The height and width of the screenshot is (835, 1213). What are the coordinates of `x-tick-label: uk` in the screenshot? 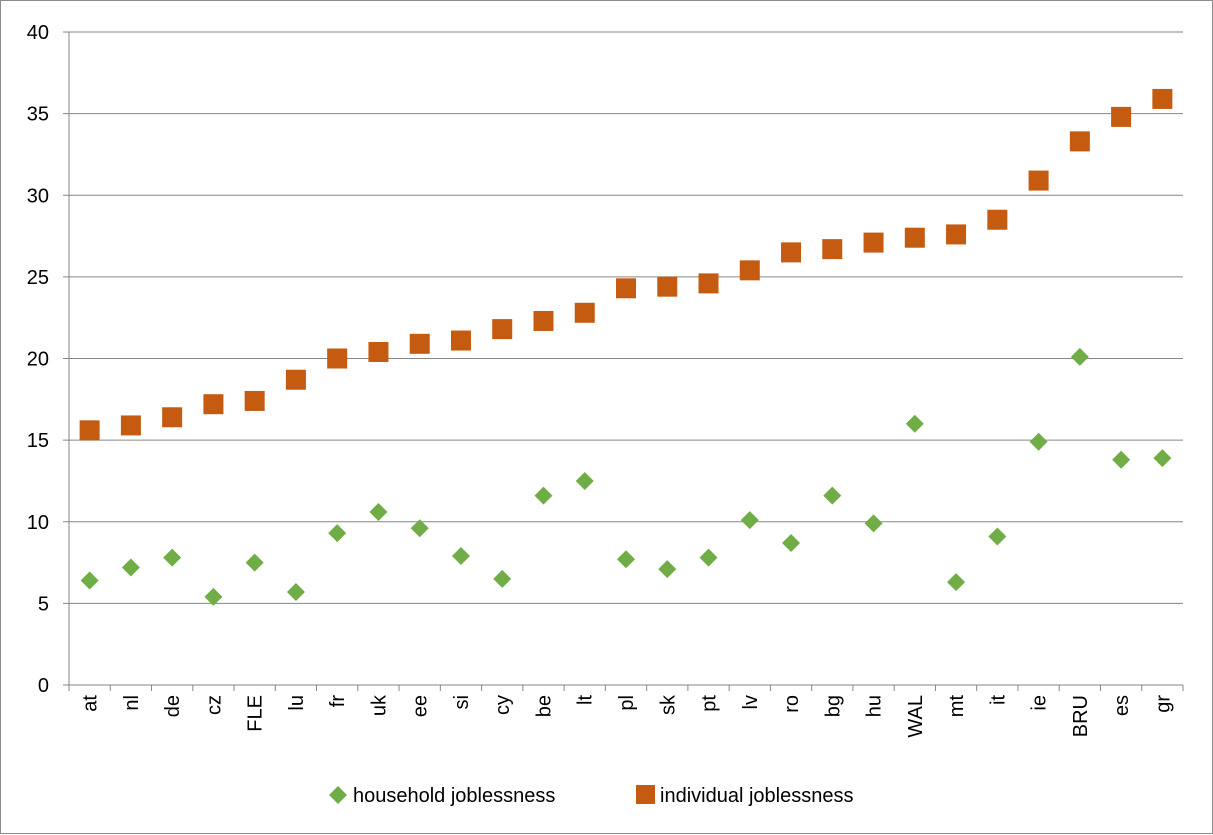 It's located at (379, 705).